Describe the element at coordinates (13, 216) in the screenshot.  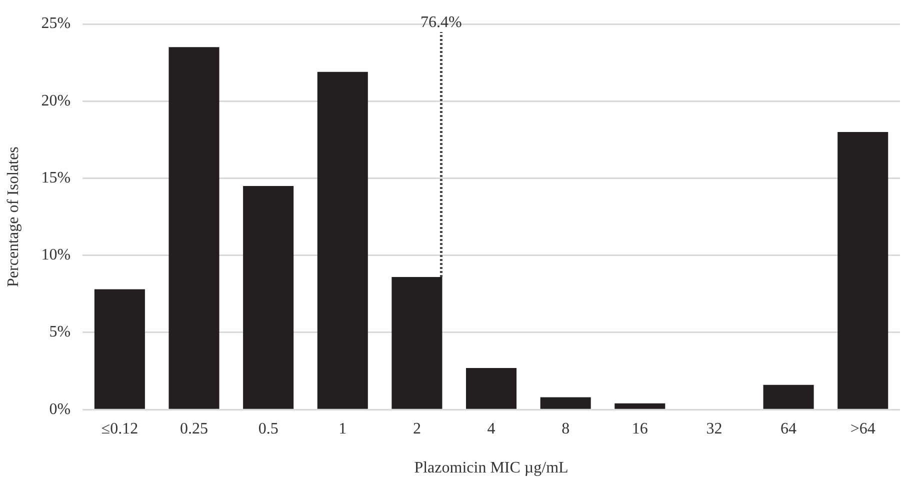
I see `y-axis-title: Percentage of Isolates` at that location.